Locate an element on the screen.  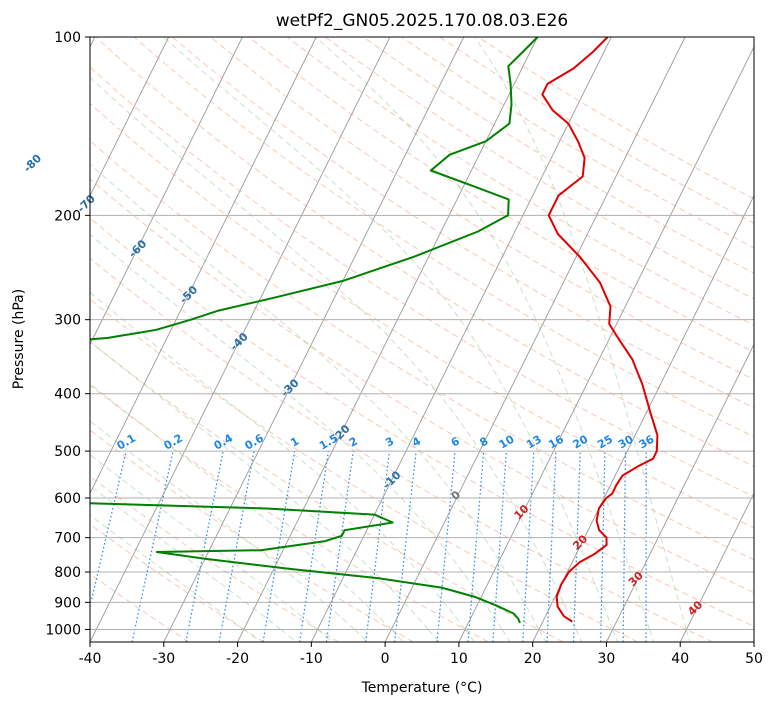
y-tick-label: 100 is located at coordinates (67, 38).